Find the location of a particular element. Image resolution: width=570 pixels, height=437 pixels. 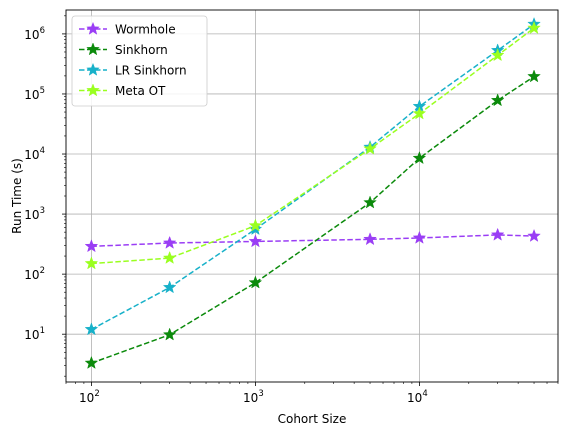

legend-item-sinkhorn: Sinkhorn is located at coordinates (123, 49).